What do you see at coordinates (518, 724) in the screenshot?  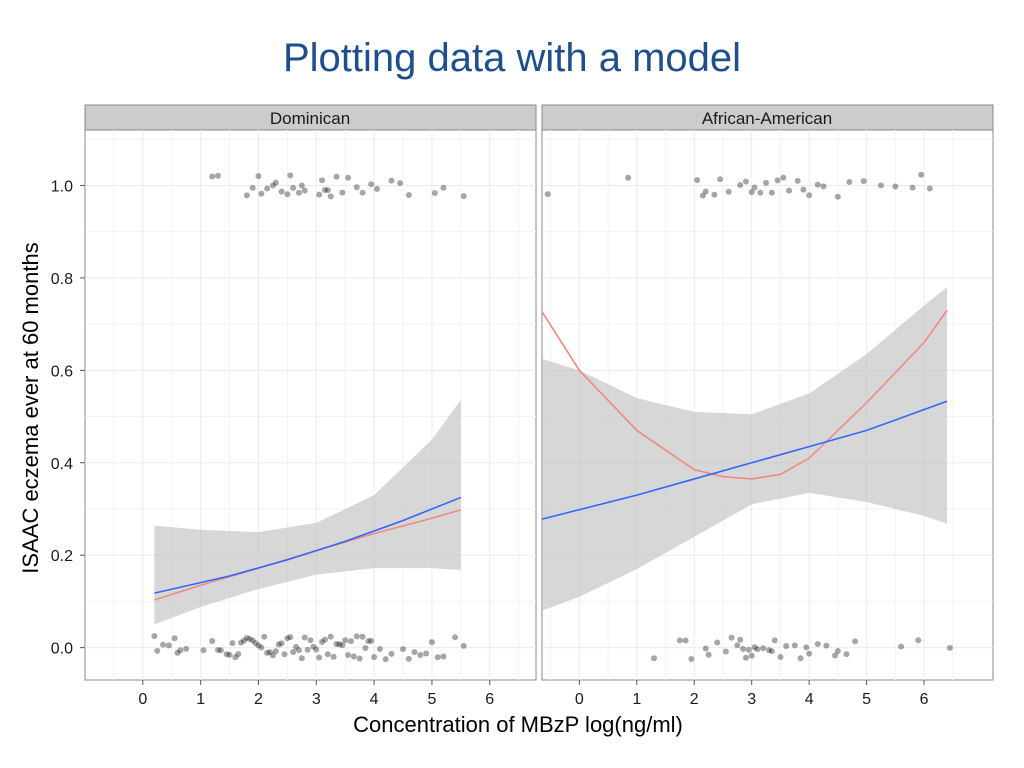 I see `x-axis-title: Concentration of MBzP log(ng/ml)` at bounding box center [518, 724].